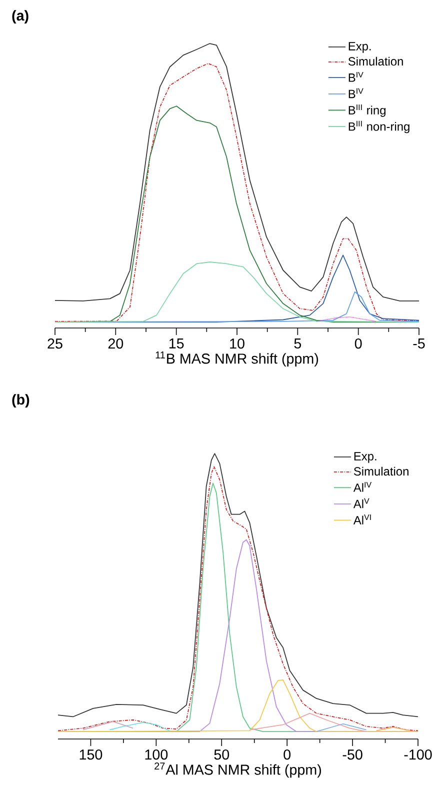  I want to click on legend-label: Al$^{IV}$, so click(362, 487).